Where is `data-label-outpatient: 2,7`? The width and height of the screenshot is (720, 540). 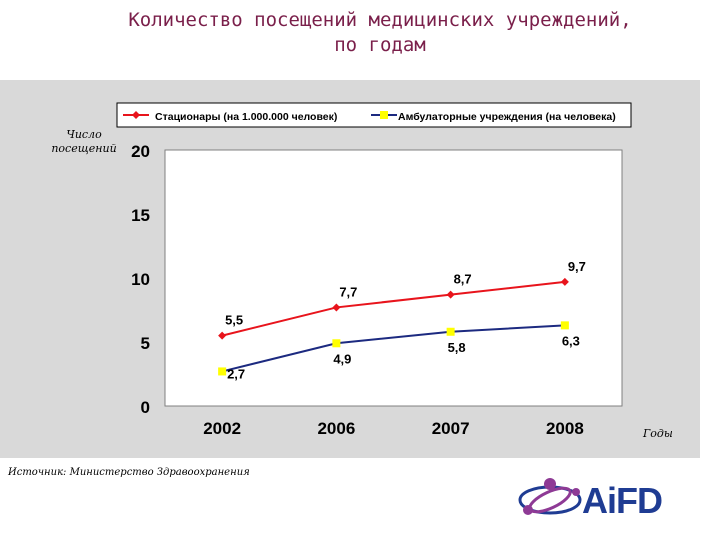 data-label-outpatient: 2,7 is located at coordinates (236, 373).